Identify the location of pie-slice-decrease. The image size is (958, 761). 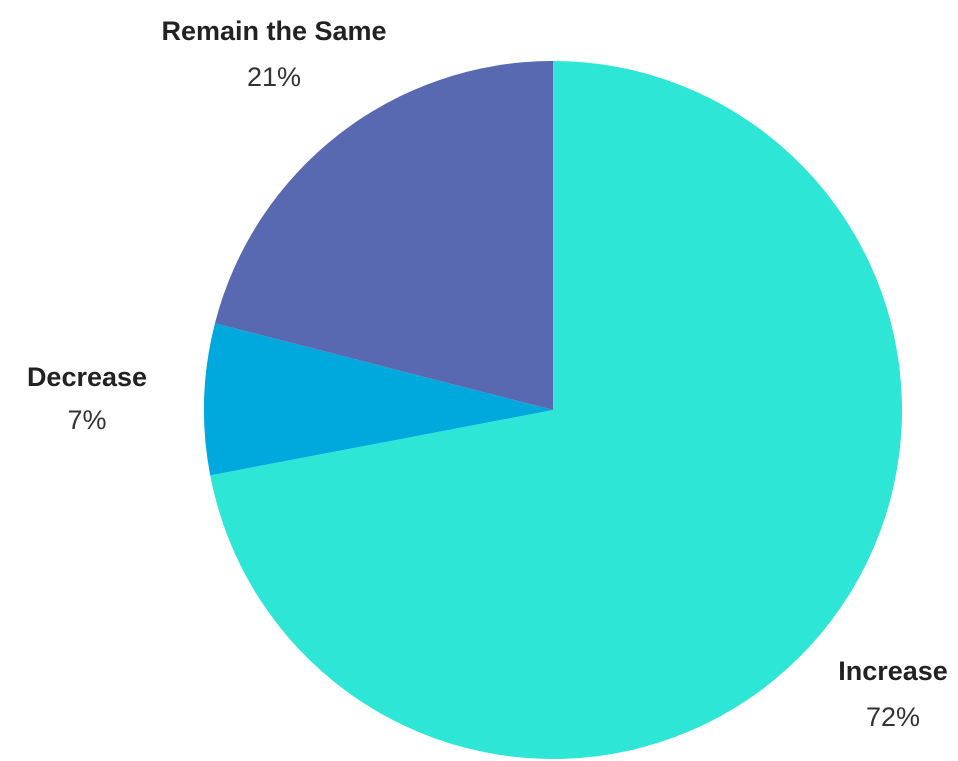
(378, 399).